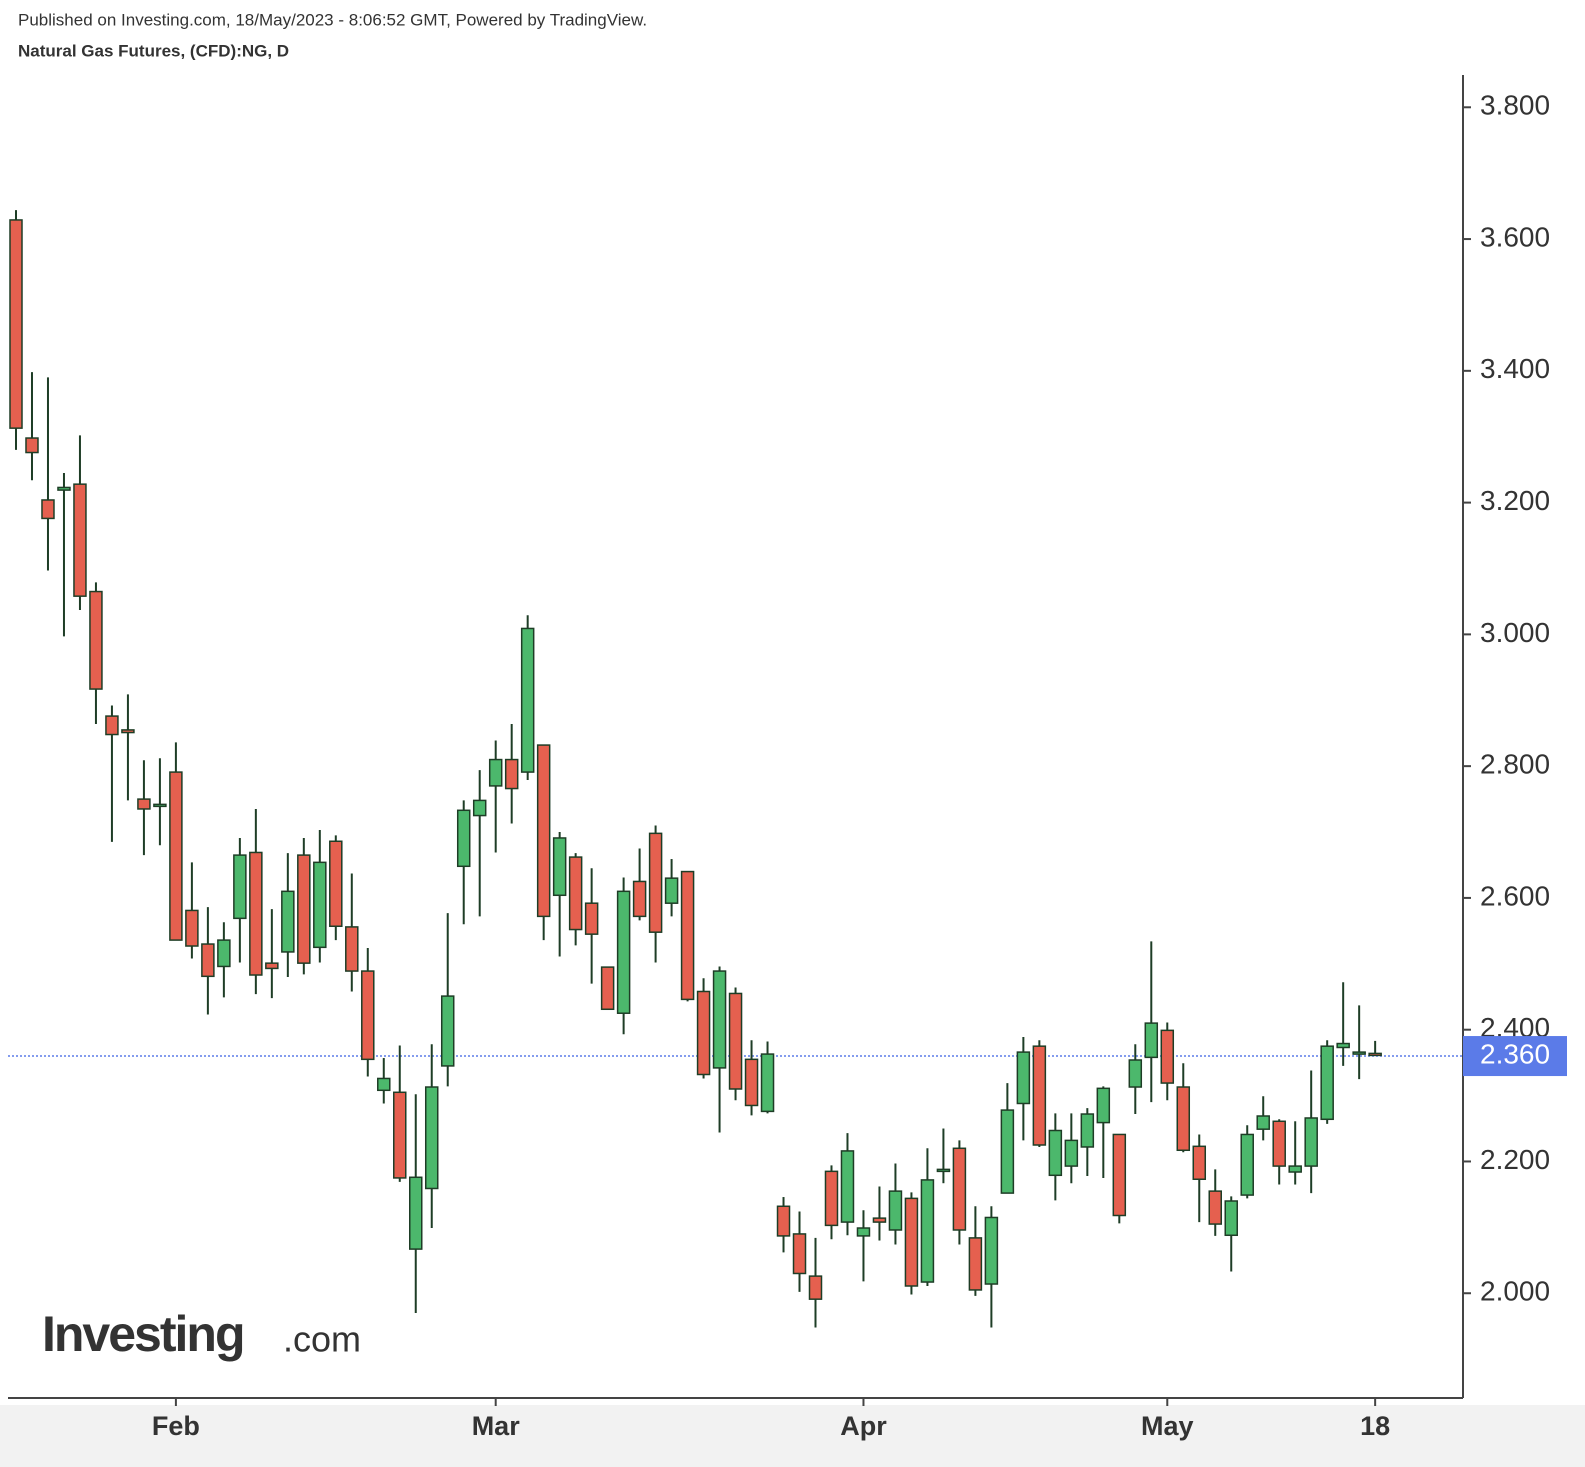 The height and width of the screenshot is (1467, 1585). What do you see at coordinates (1167, 1426) in the screenshot?
I see `x-tick-label: May` at bounding box center [1167, 1426].